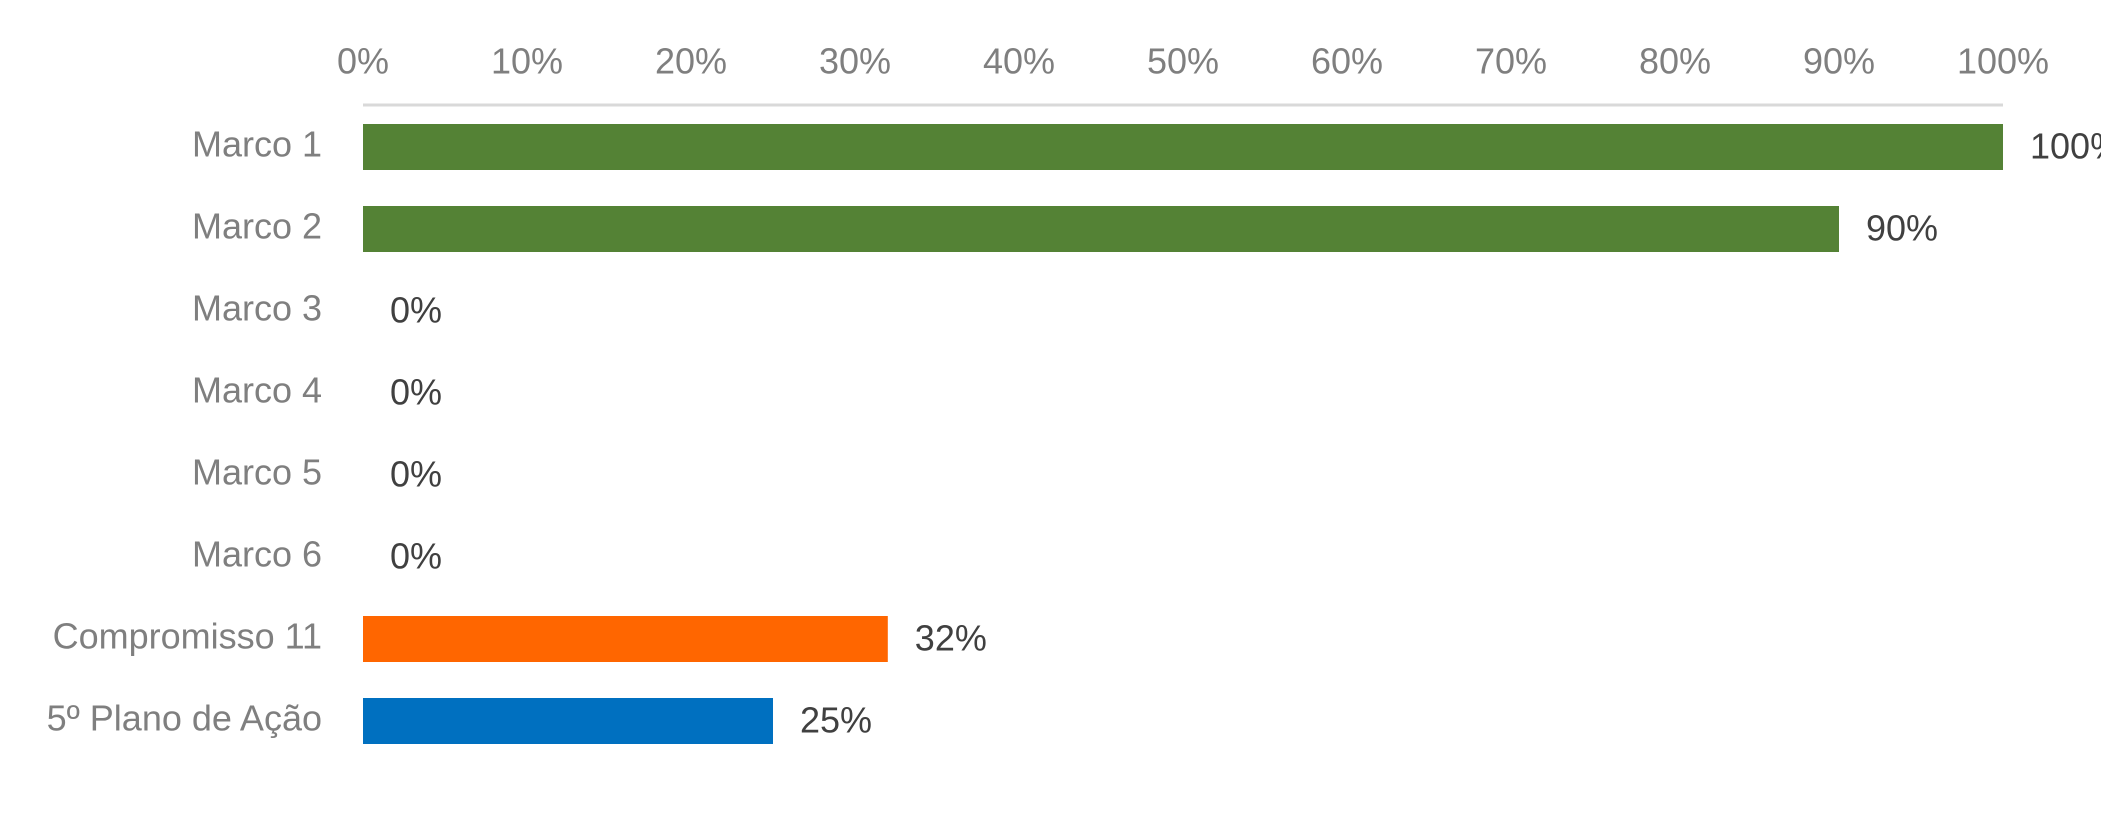 Image resolution: width=2101 pixels, height=814 pixels. What do you see at coordinates (257, 554) in the screenshot?
I see `category-label: Marco 6` at bounding box center [257, 554].